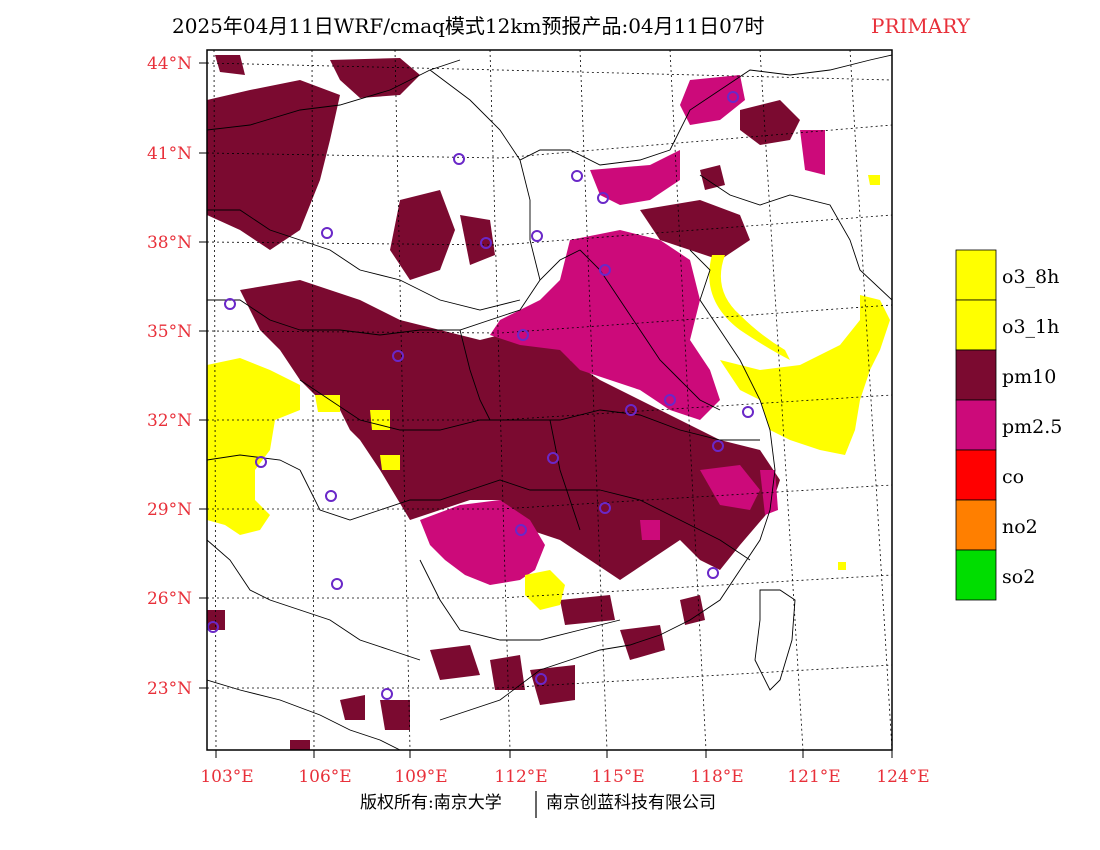 This screenshot has height=850, width=1100. What do you see at coordinates (169, 376) in the screenshot?
I see `latitude-labels: 44°N 41°N 38°N 35°N 32°N 29°N 26°N 23°N` at bounding box center [169, 376].